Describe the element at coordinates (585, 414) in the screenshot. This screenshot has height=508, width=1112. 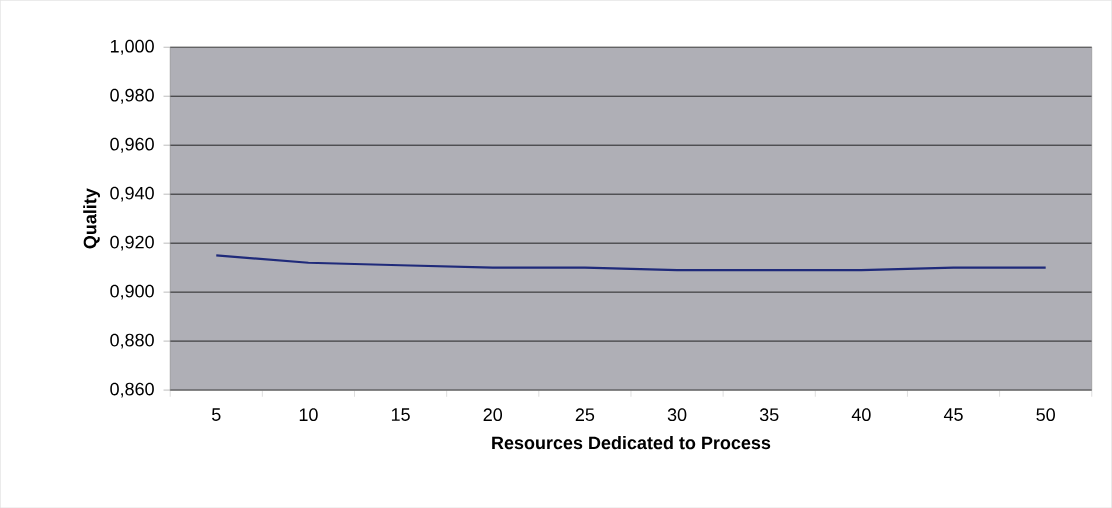
I see `x-tick-label: 25` at that location.